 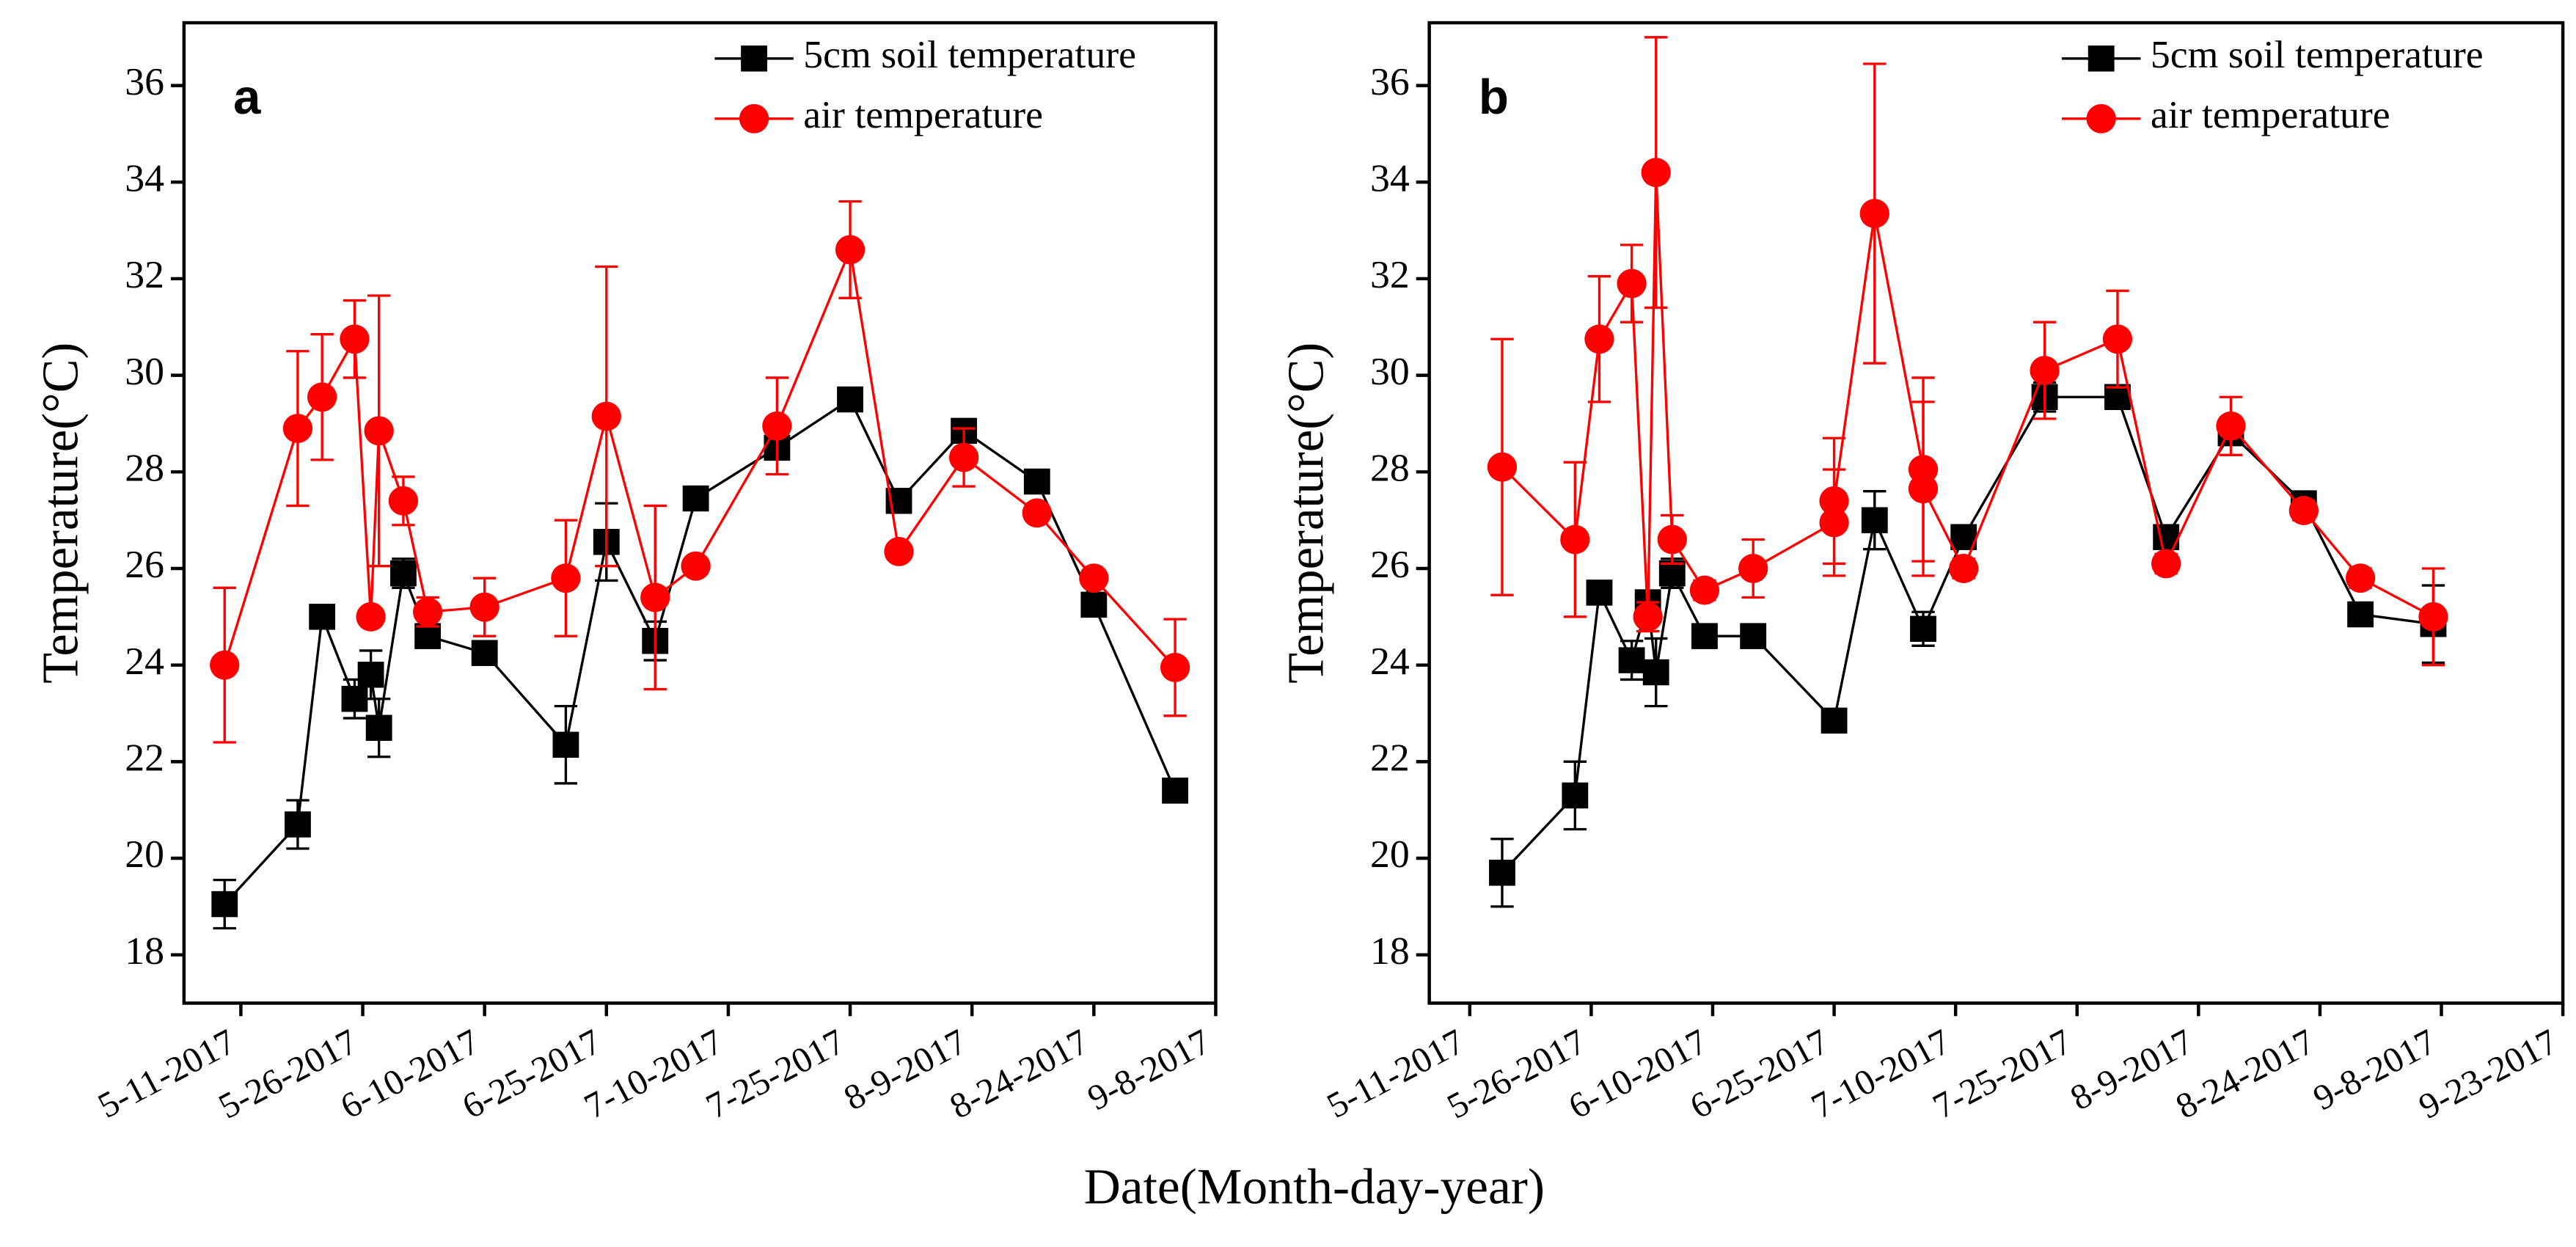 What do you see at coordinates (1759, 1074) in the screenshot?
I see `x-tick-label: 6-25-2017` at bounding box center [1759, 1074].